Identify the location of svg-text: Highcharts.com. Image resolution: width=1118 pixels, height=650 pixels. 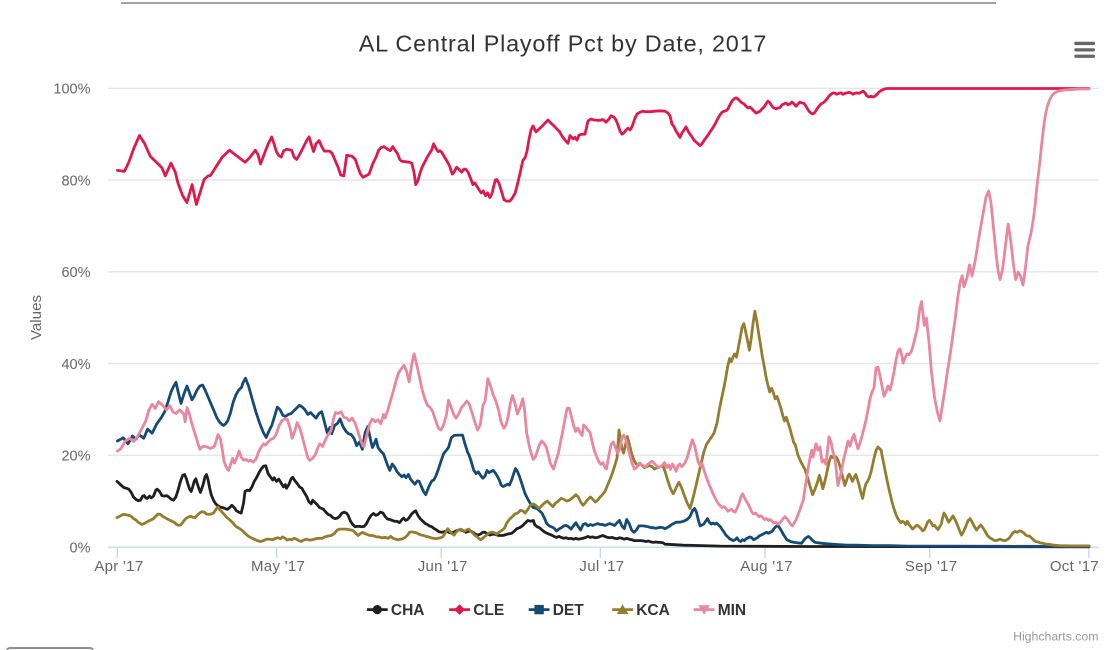
(1055, 637).